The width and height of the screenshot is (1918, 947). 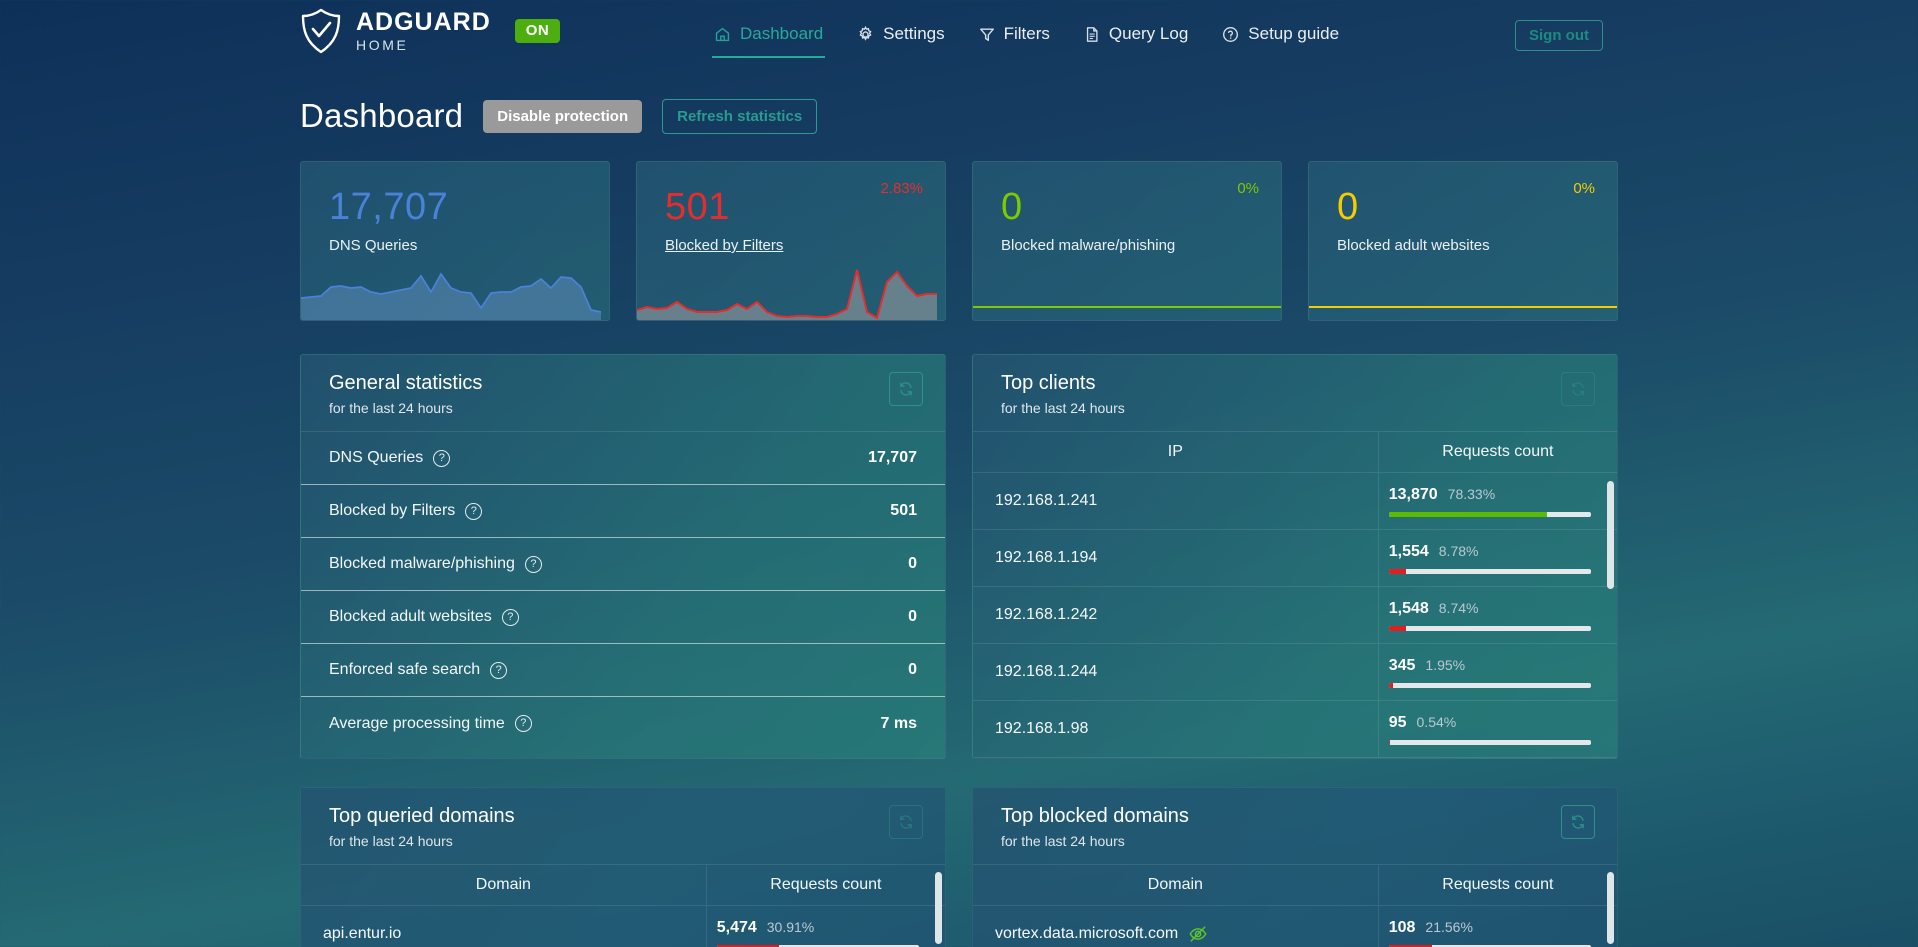 What do you see at coordinates (382, 45) in the screenshot?
I see `brand-subtitle: HOME` at bounding box center [382, 45].